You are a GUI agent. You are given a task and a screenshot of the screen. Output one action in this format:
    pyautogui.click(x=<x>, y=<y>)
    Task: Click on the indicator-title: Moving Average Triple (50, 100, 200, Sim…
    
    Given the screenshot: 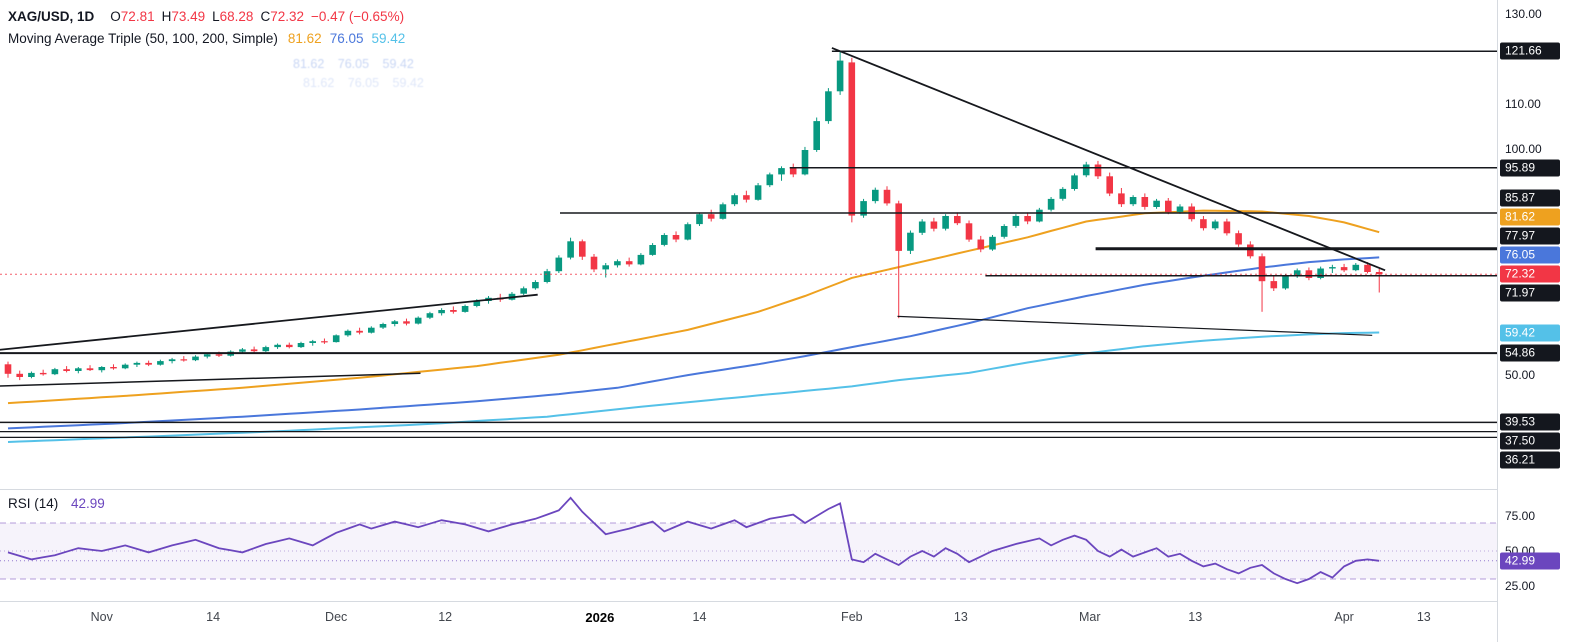 What is the action you would take?
    pyautogui.click(x=143, y=38)
    